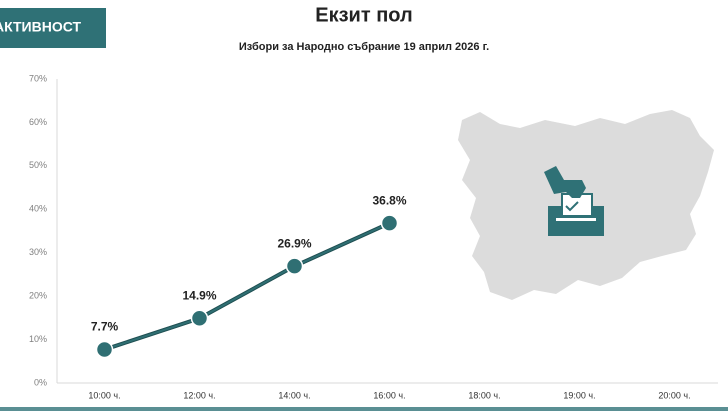 This screenshot has width=728, height=416. Describe the element at coordinates (38, 78) in the screenshot. I see `y-tick-label: 70%` at that location.